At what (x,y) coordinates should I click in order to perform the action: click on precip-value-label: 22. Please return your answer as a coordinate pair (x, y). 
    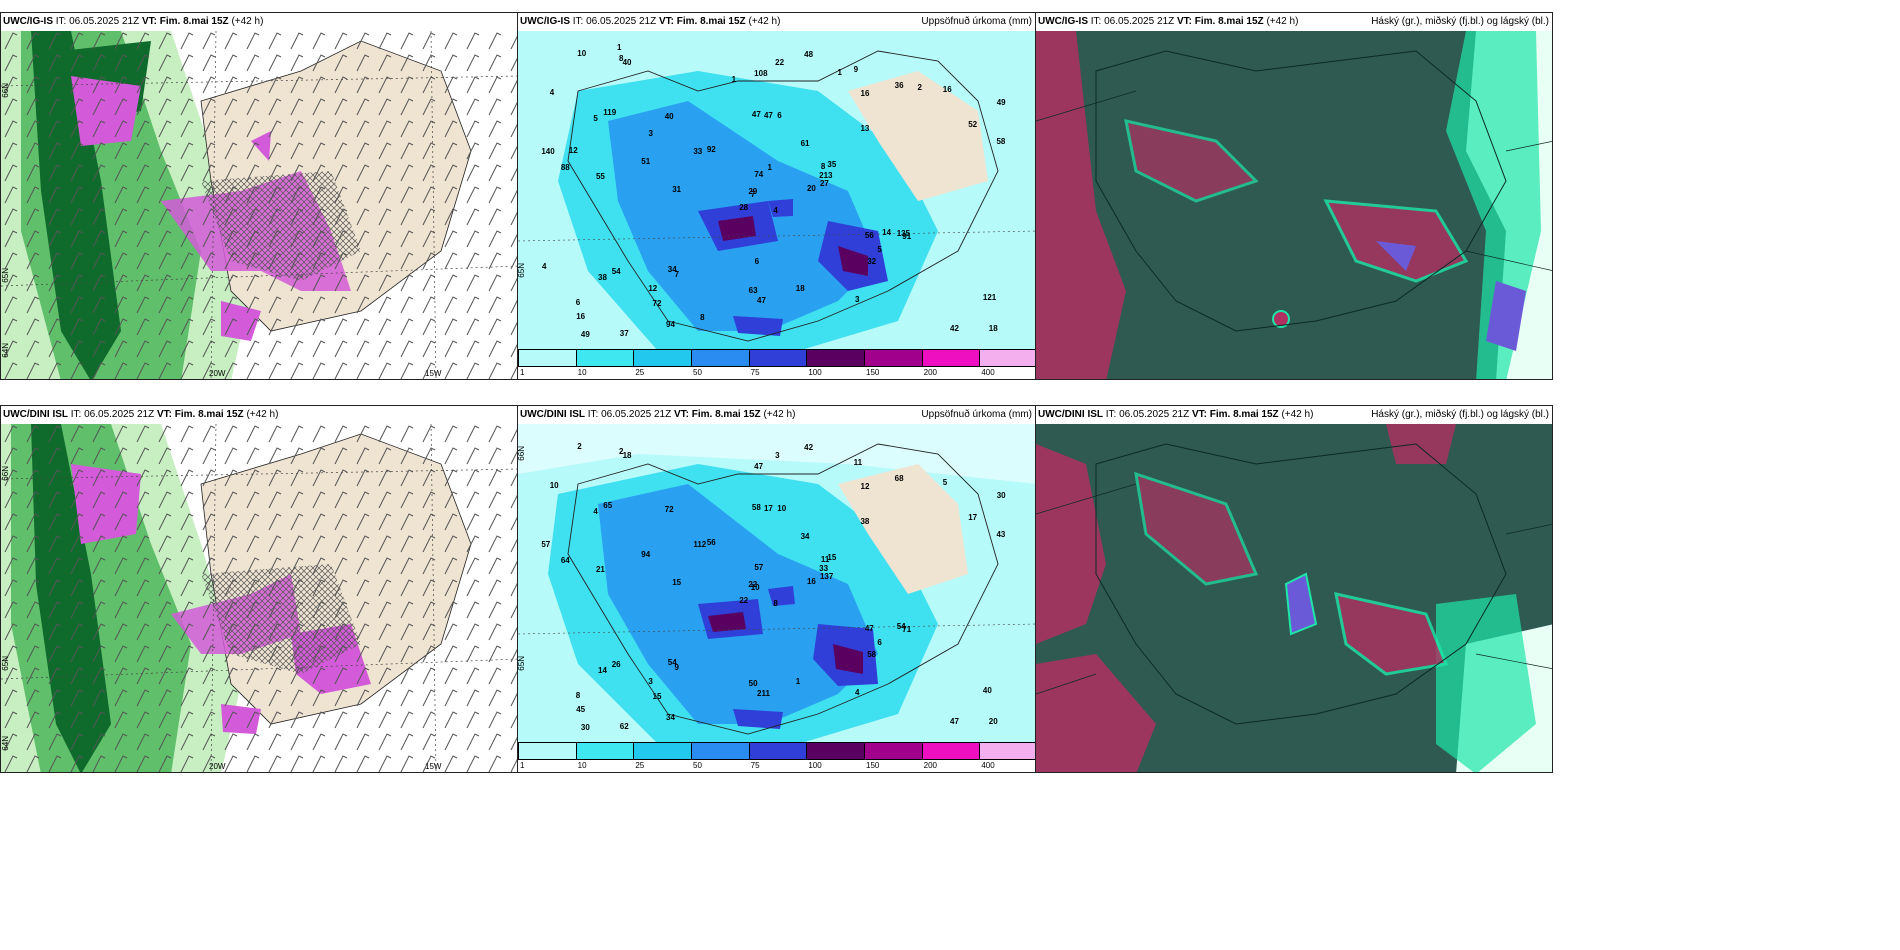
    Looking at the image, I should click on (780, 63).